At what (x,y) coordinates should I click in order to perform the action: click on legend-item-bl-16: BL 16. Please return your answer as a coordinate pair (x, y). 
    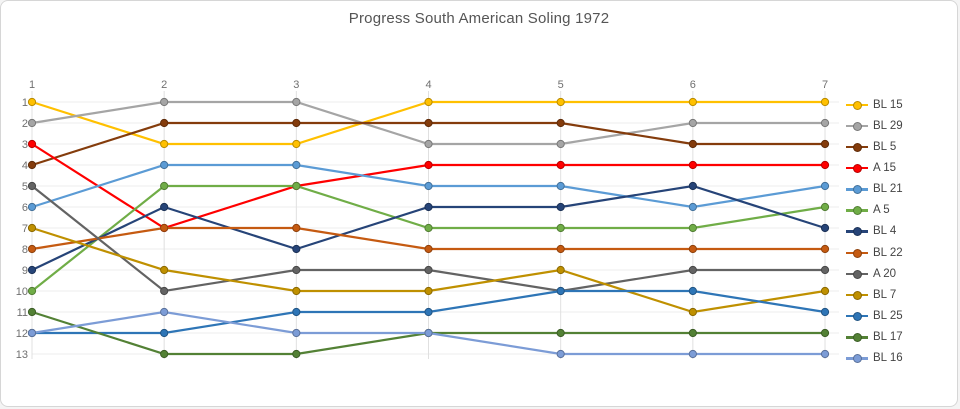
    Looking at the image, I should click on (874, 358).